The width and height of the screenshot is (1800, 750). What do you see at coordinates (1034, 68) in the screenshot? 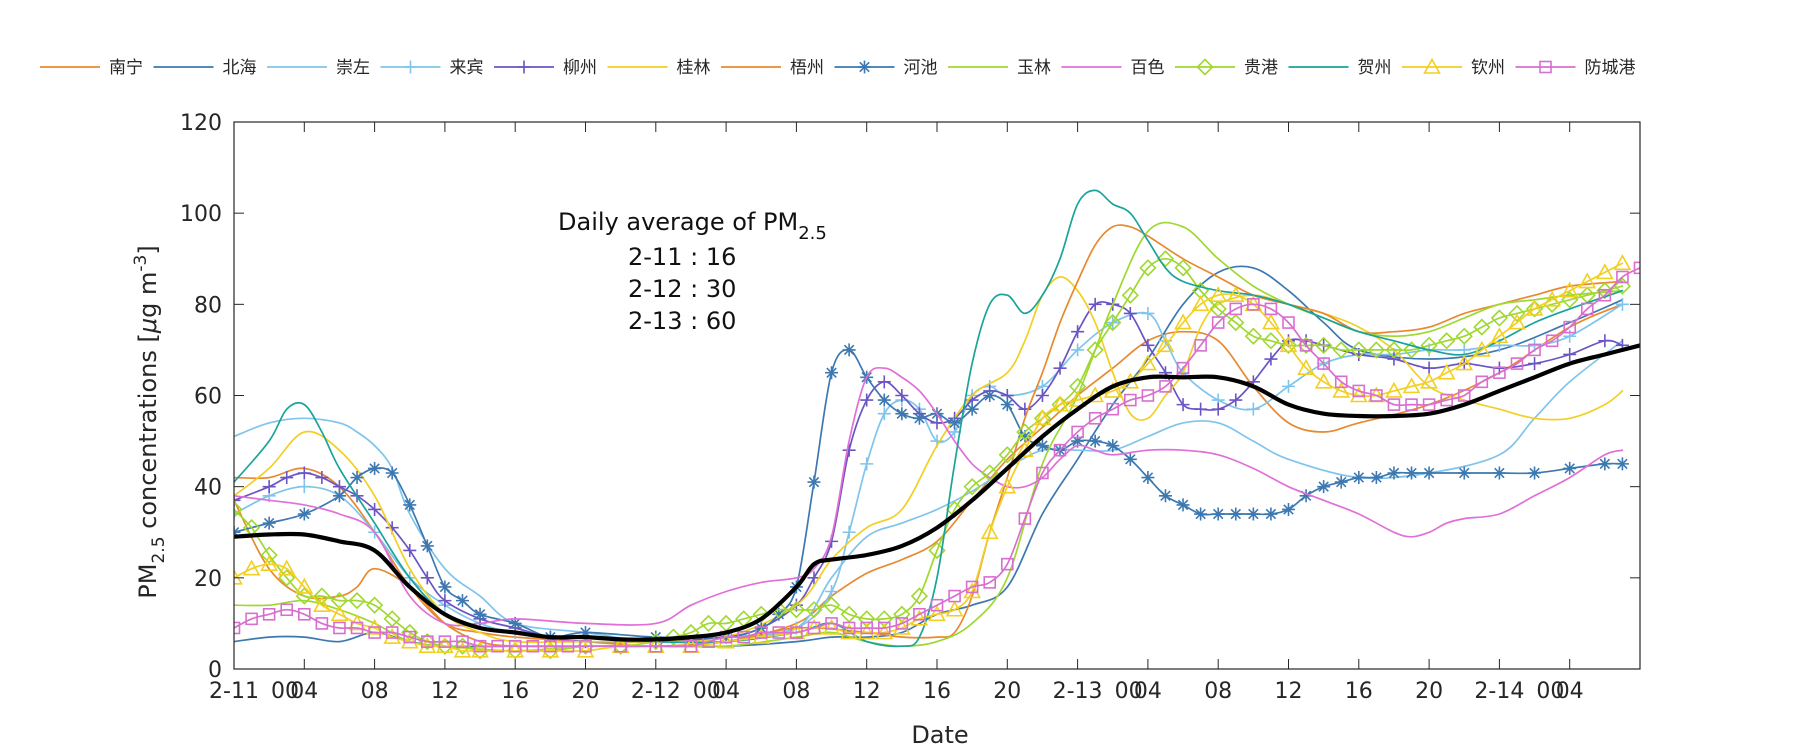
I see `legend-label: 玉林` at bounding box center [1034, 68].